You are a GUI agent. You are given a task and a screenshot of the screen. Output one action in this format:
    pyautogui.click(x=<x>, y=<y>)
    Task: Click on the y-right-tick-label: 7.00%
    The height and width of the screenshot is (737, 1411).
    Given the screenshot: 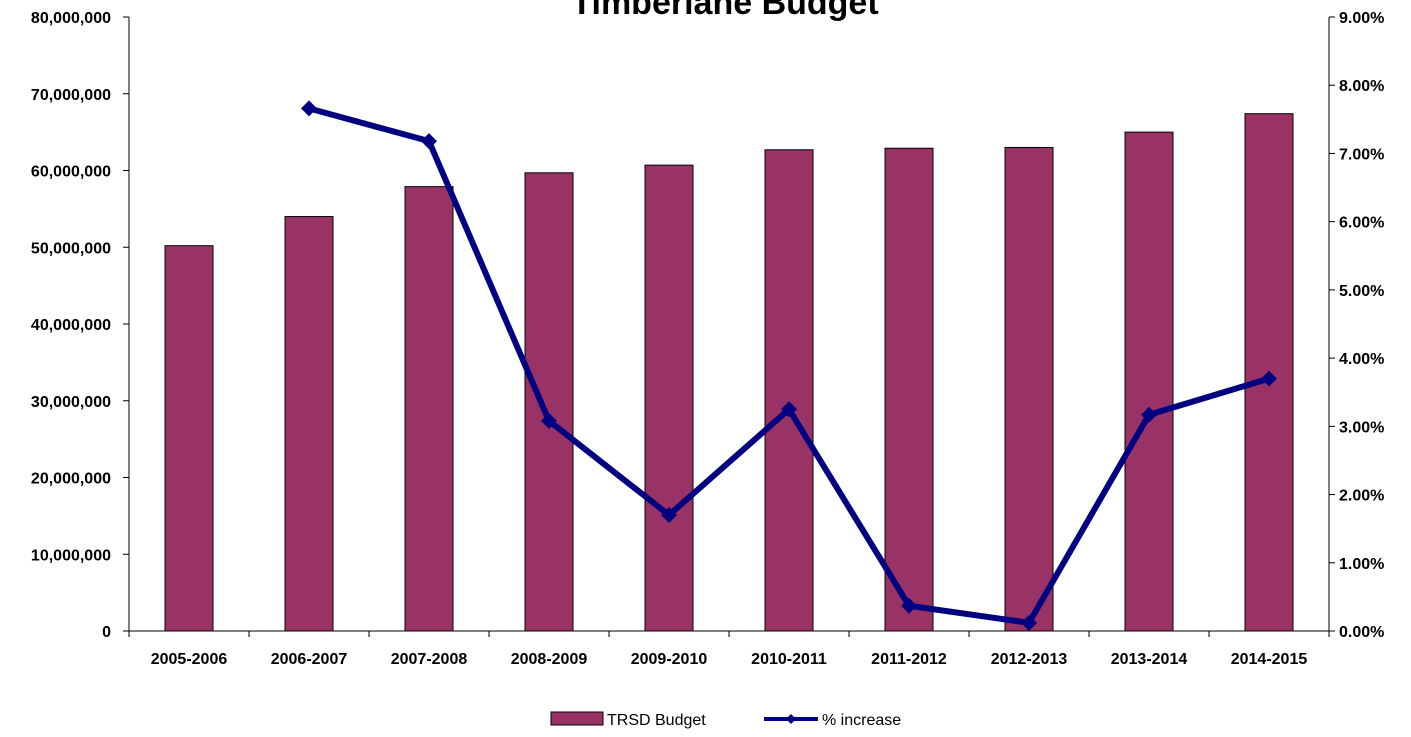 What is the action you would take?
    pyautogui.click(x=1361, y=154)
    